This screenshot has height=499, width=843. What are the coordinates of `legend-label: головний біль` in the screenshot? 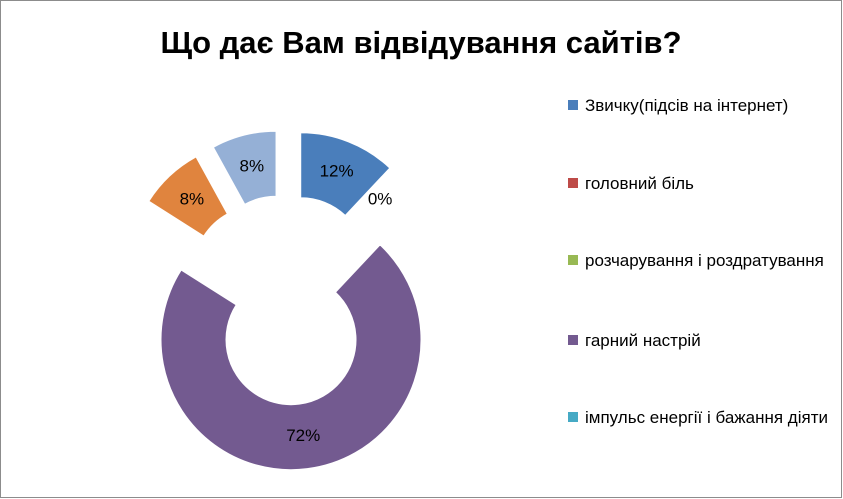 It's located at (639, 183).